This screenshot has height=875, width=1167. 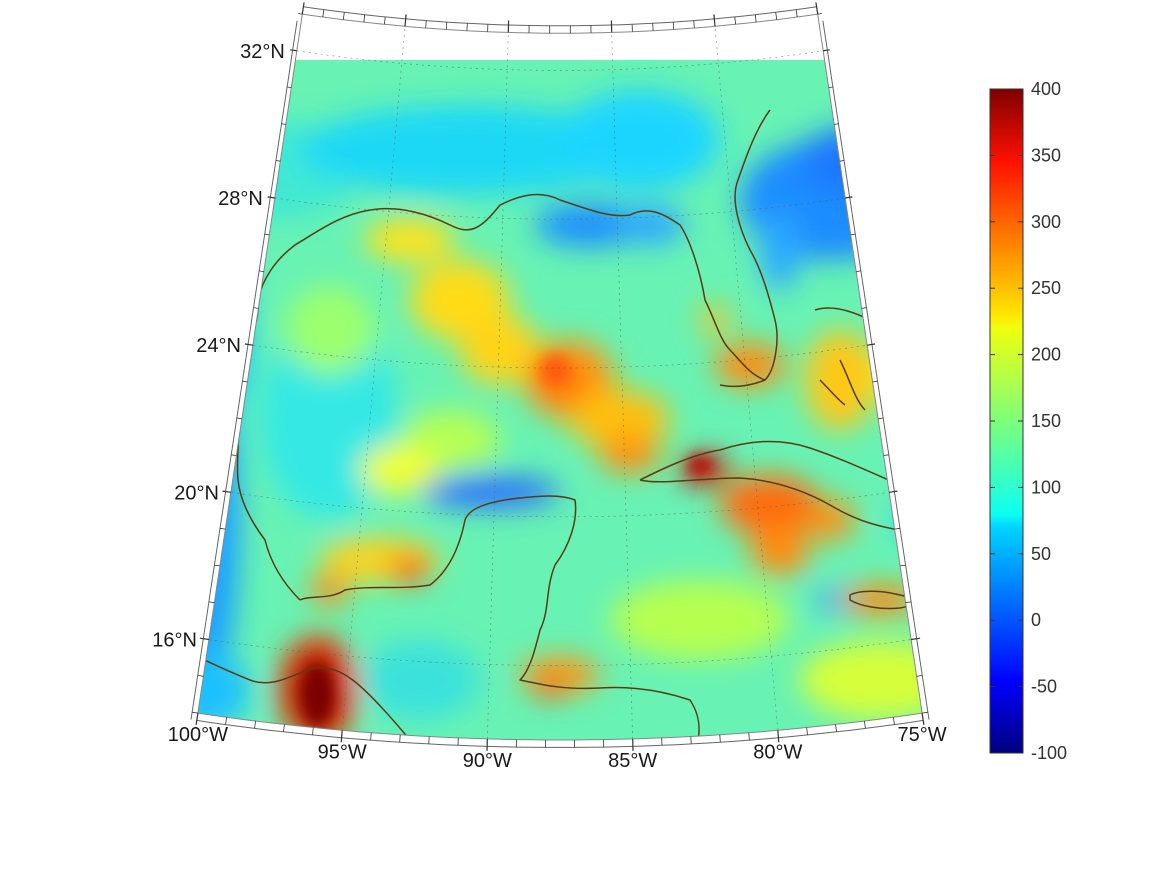 I want to click on lon-tick-label: 80°W, so click(x=777, y=752).